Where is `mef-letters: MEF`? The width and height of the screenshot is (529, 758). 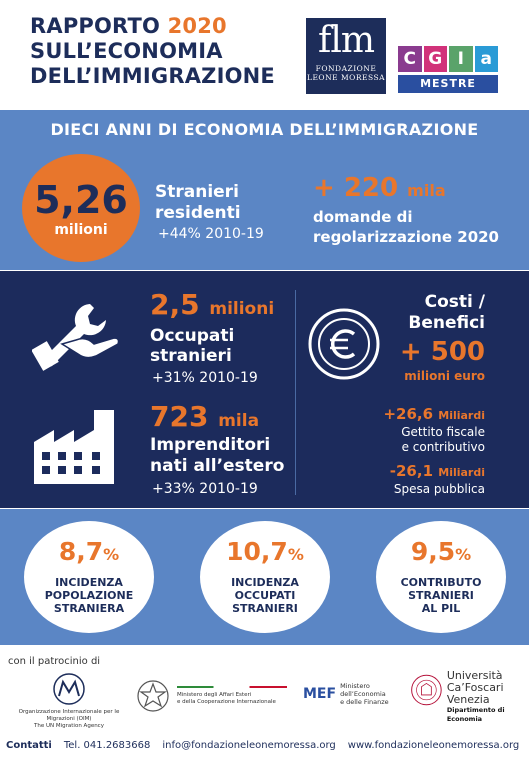
mef-letters: MEF is located at coordinates (320, 693).